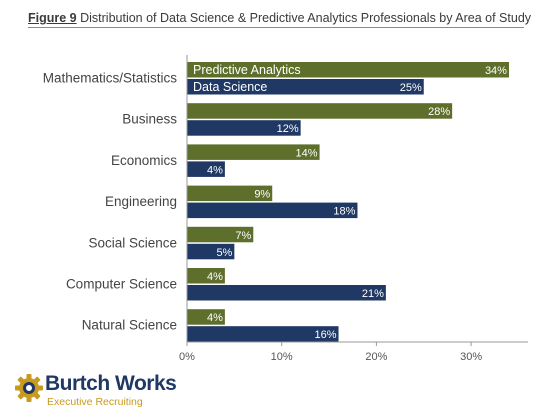 The height and width of the screenshot is (419, 555). What do you see at coordinates (411, 88) in the screenshot?
I see `bar-value-label: 25%` at bounding box center [411, 88].